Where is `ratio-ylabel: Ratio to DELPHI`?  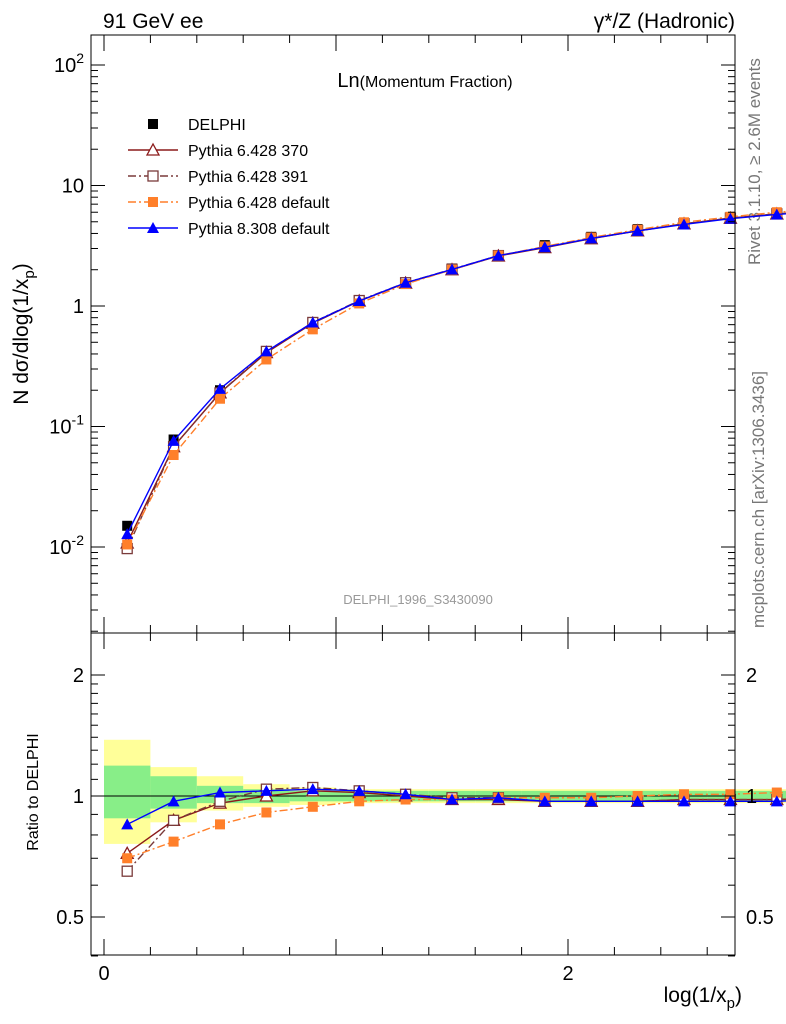 ratio-ylabel: Ratio to DELPHI is located at coordinates (33, 791).